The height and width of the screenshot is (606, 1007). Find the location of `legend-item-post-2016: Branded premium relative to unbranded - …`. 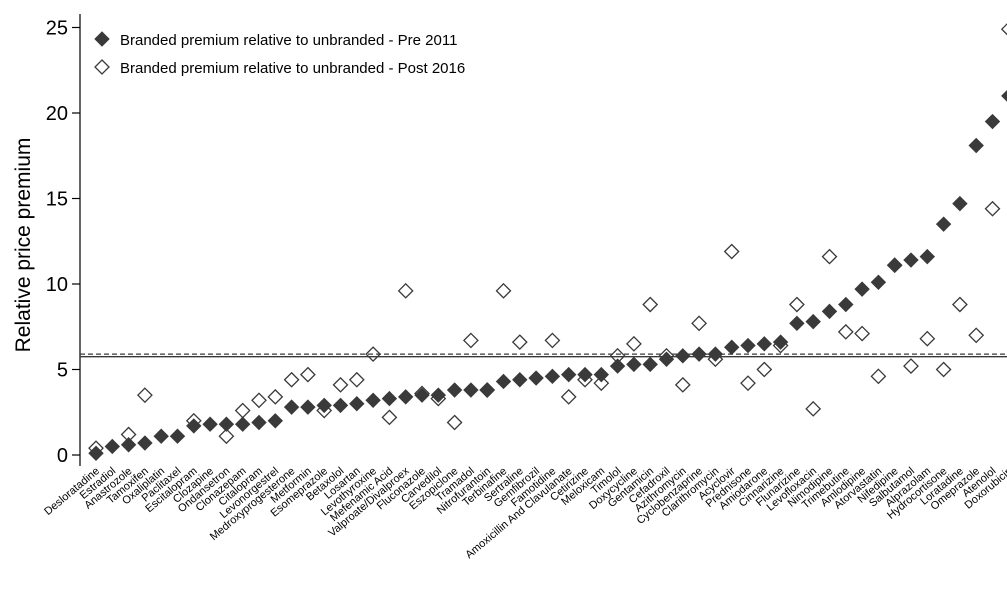

legend-item-post-2016: Branded premium relative to unbranded - … is located at coordinates (279, 68).